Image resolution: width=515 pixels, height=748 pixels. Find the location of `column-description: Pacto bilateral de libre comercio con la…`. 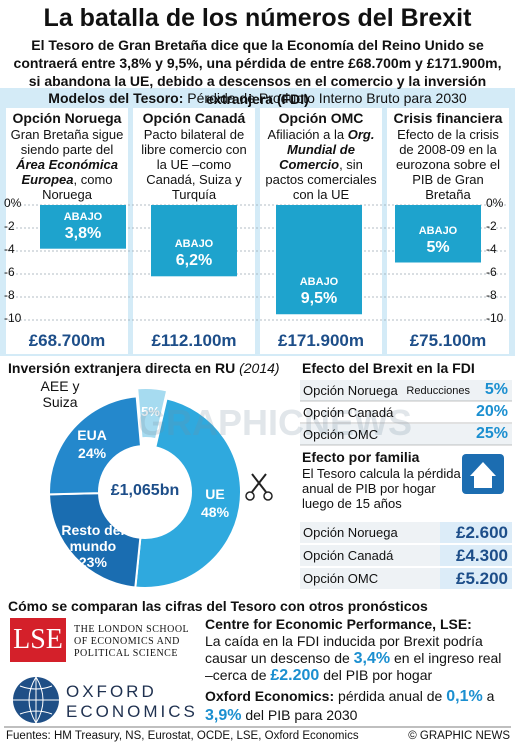

column-description: Pacto bilateral de libre comercio con la… is located at coordinates (194, 164).